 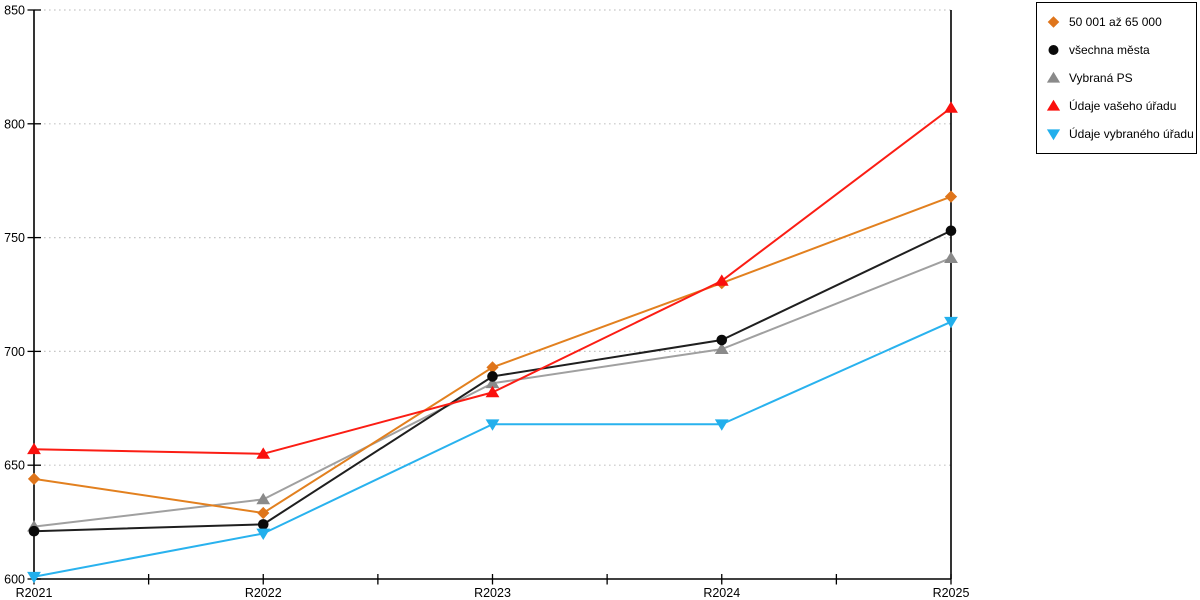 I want to click on diamond-icon, so click(x=1053, y=22).